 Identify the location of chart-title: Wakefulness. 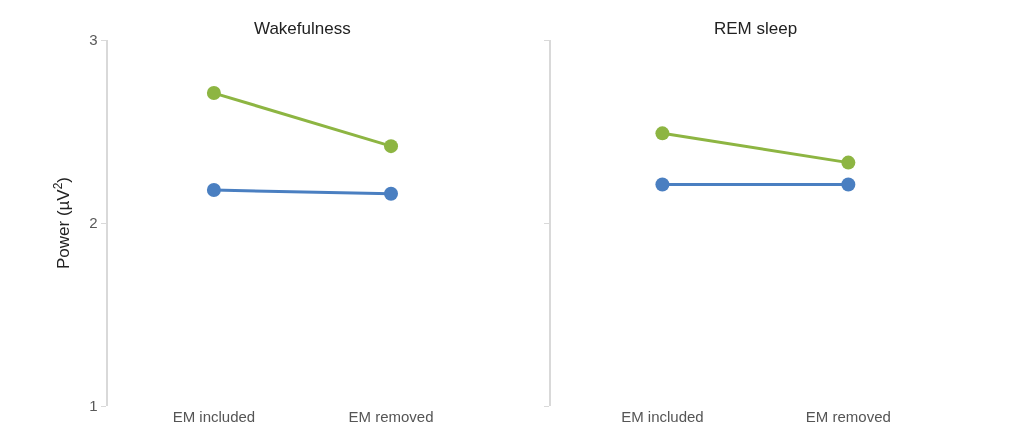
(302, 28).